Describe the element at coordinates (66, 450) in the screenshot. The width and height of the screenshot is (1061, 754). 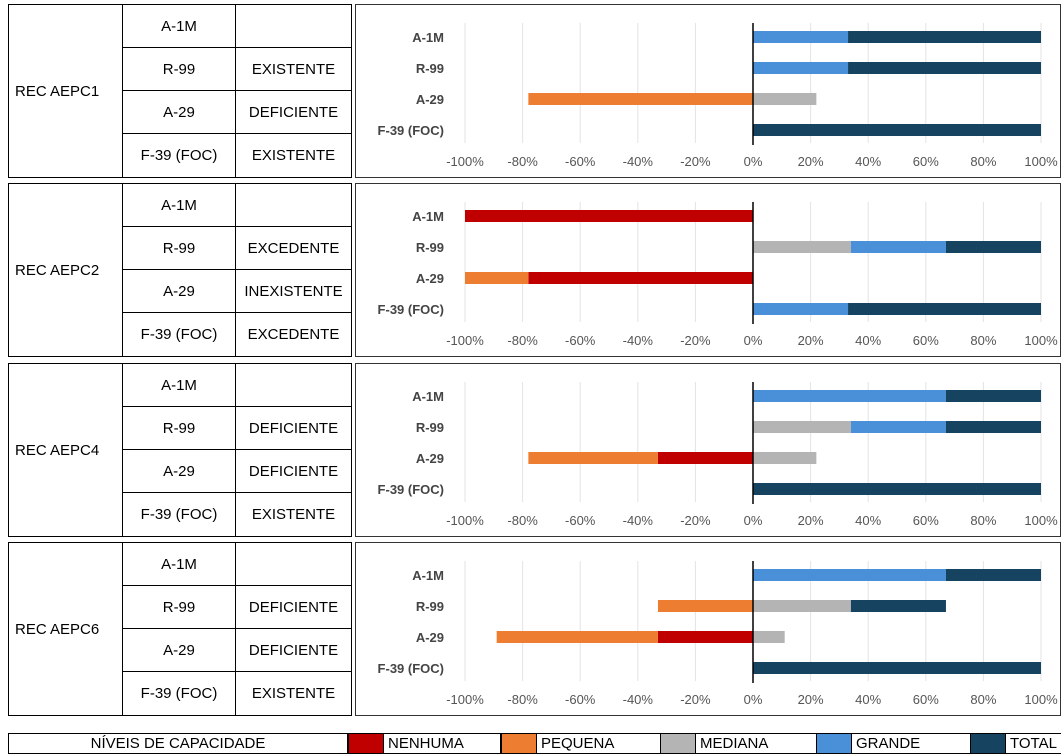
I see `group-label: REC AEPC4` at that location.